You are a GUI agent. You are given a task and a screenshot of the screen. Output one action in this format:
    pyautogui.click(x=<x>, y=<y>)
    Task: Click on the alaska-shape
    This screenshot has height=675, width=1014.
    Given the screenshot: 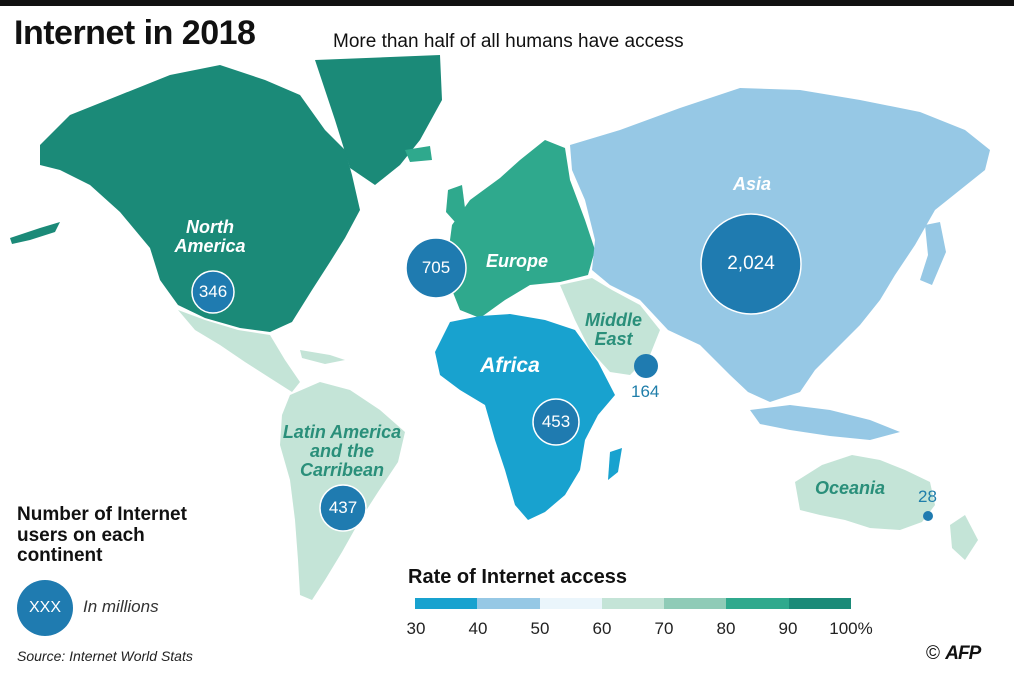 What is the action you would take?
    pyautogui.click(x=35, y=233)
    